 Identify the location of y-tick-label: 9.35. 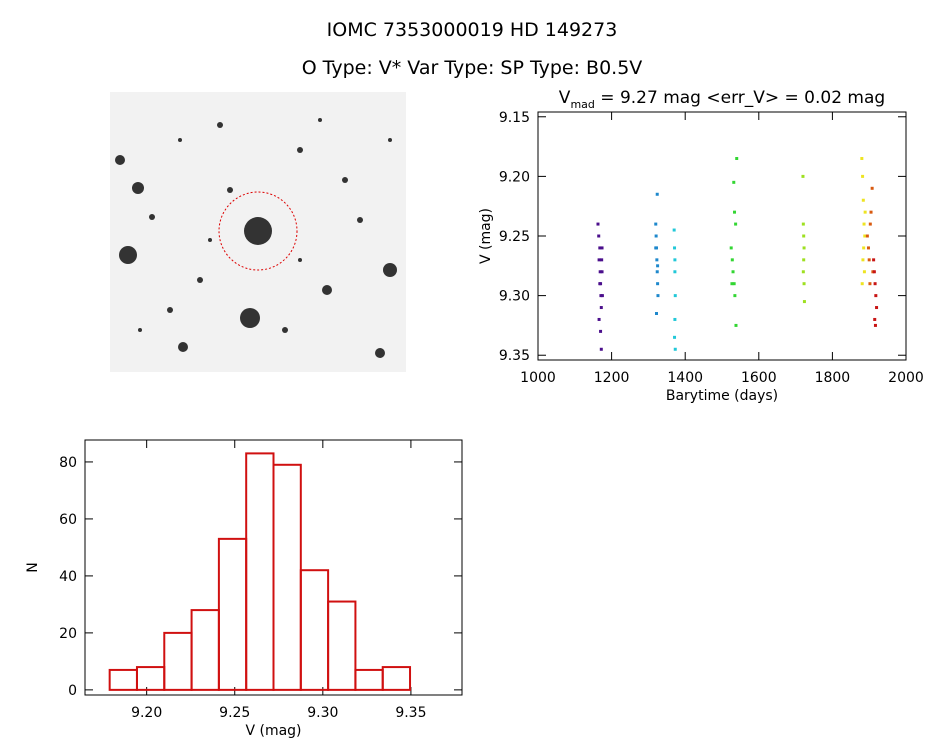
(514, 356).